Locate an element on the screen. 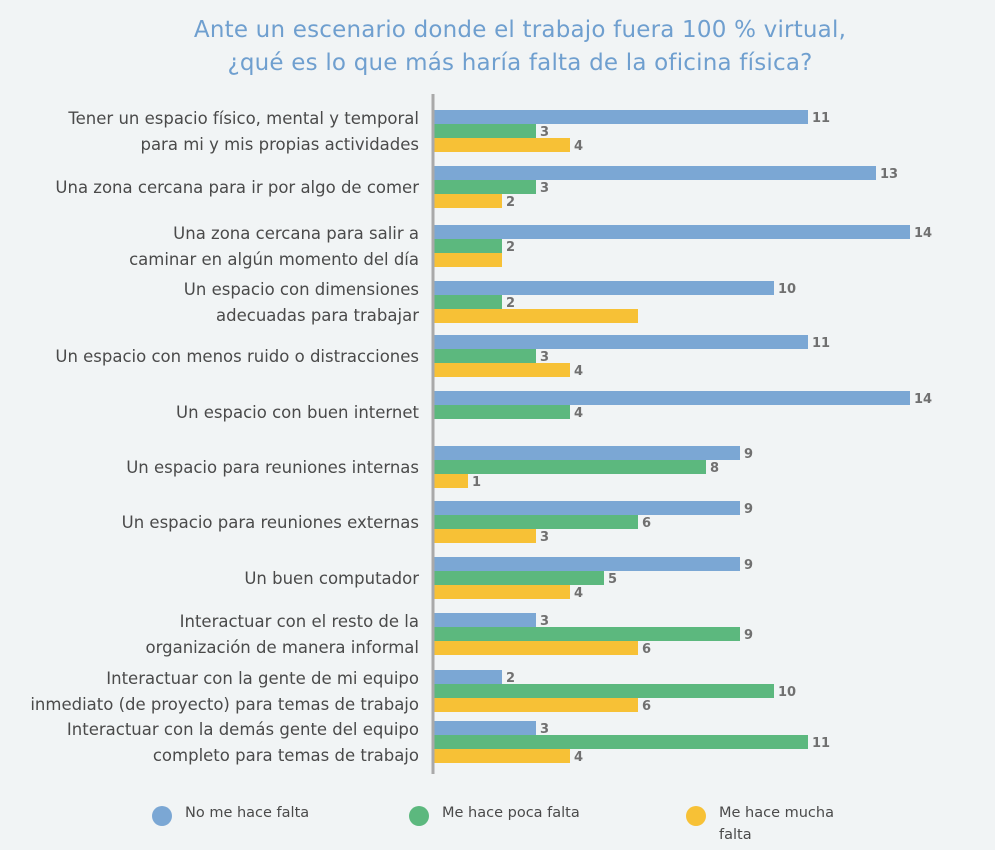 Image resolution: width=995 pixels, height=850 pixels. data-label-s2-c6: 1 is located at coordinates (476, 482).